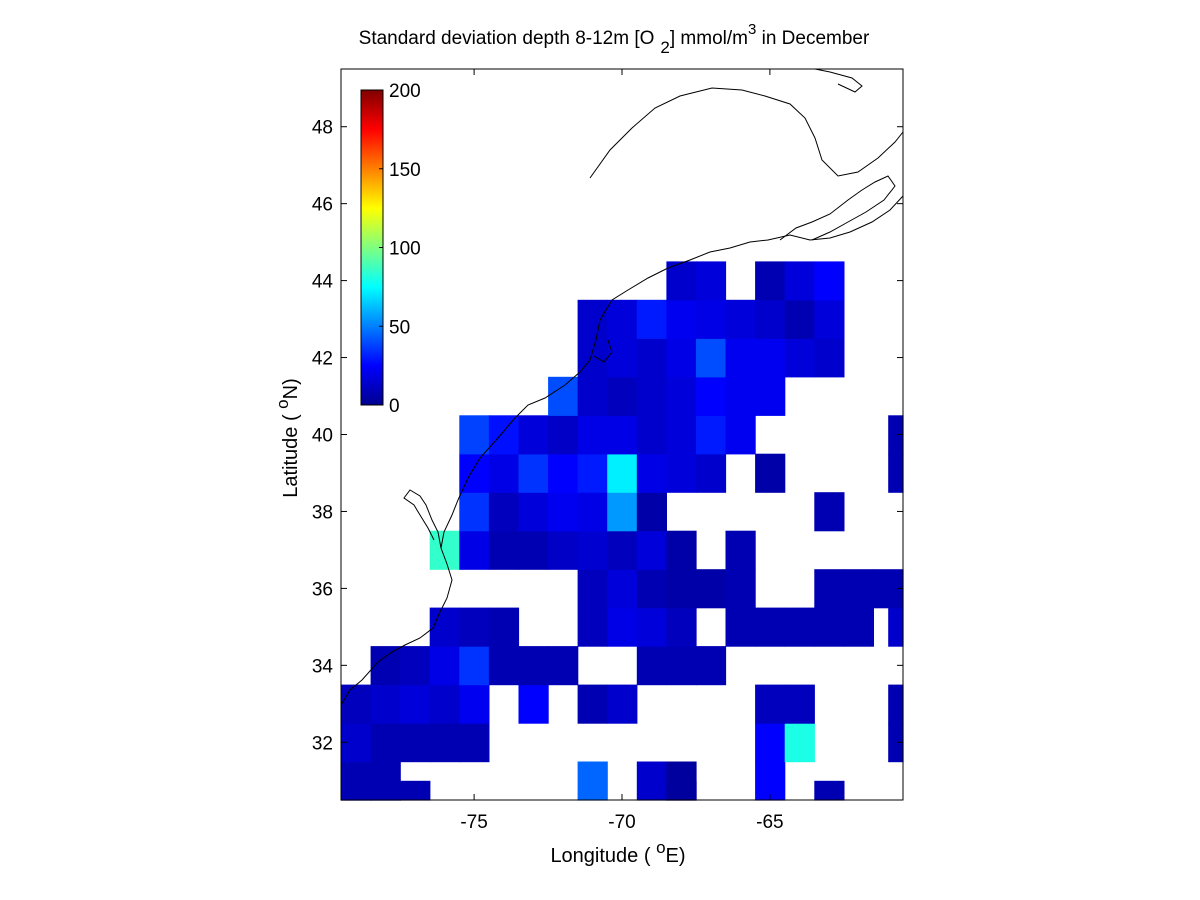 Image resolution: width=1200 pixels, height=900 pixels. What do you see at coordinates (322, 205) in the screenshot?
I see `y-tick-label: 46` at bounding box center [322, 205].